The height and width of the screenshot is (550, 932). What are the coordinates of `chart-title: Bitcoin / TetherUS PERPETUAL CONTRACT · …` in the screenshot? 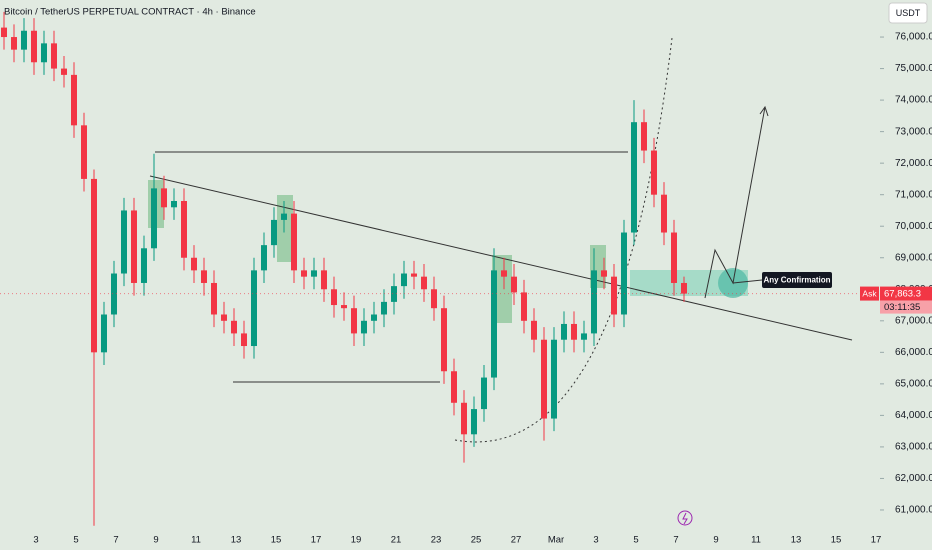 It's located at (130, 12).